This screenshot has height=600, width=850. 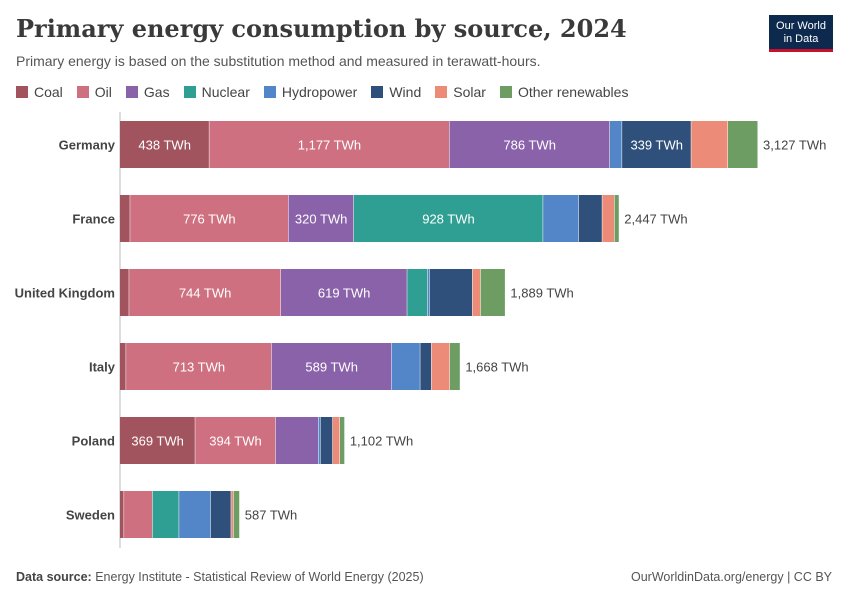 What do you see at coordinates (801, 39) in the screenshot?
I see `logo-line-2: in Data` at bounding box center [801, 39].